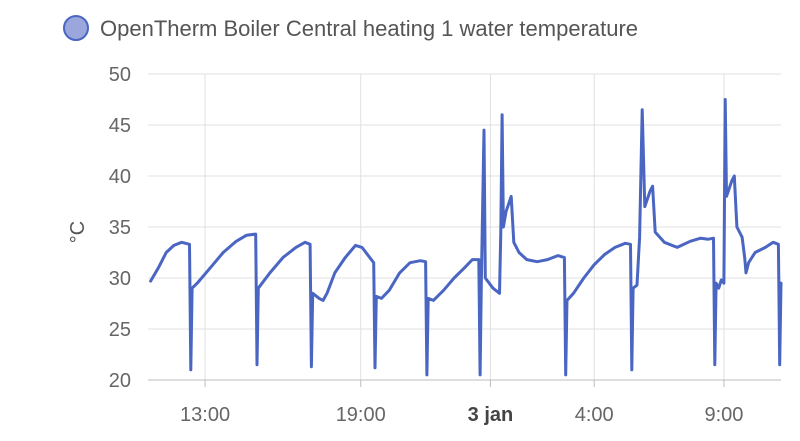  I want to click on x-tick-label: 19:00, so click(361, 415).